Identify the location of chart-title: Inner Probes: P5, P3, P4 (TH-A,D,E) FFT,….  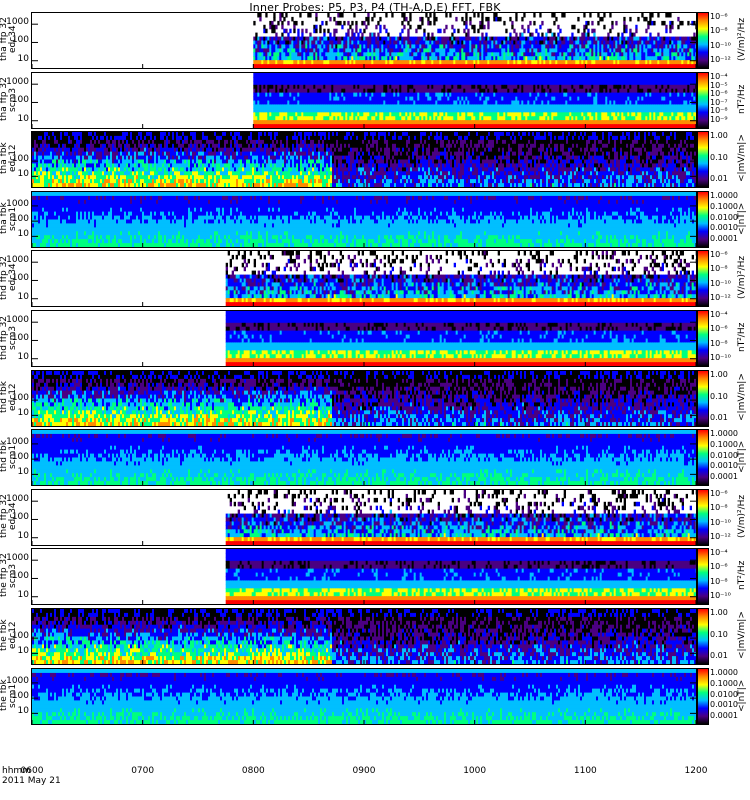
(375, 7).